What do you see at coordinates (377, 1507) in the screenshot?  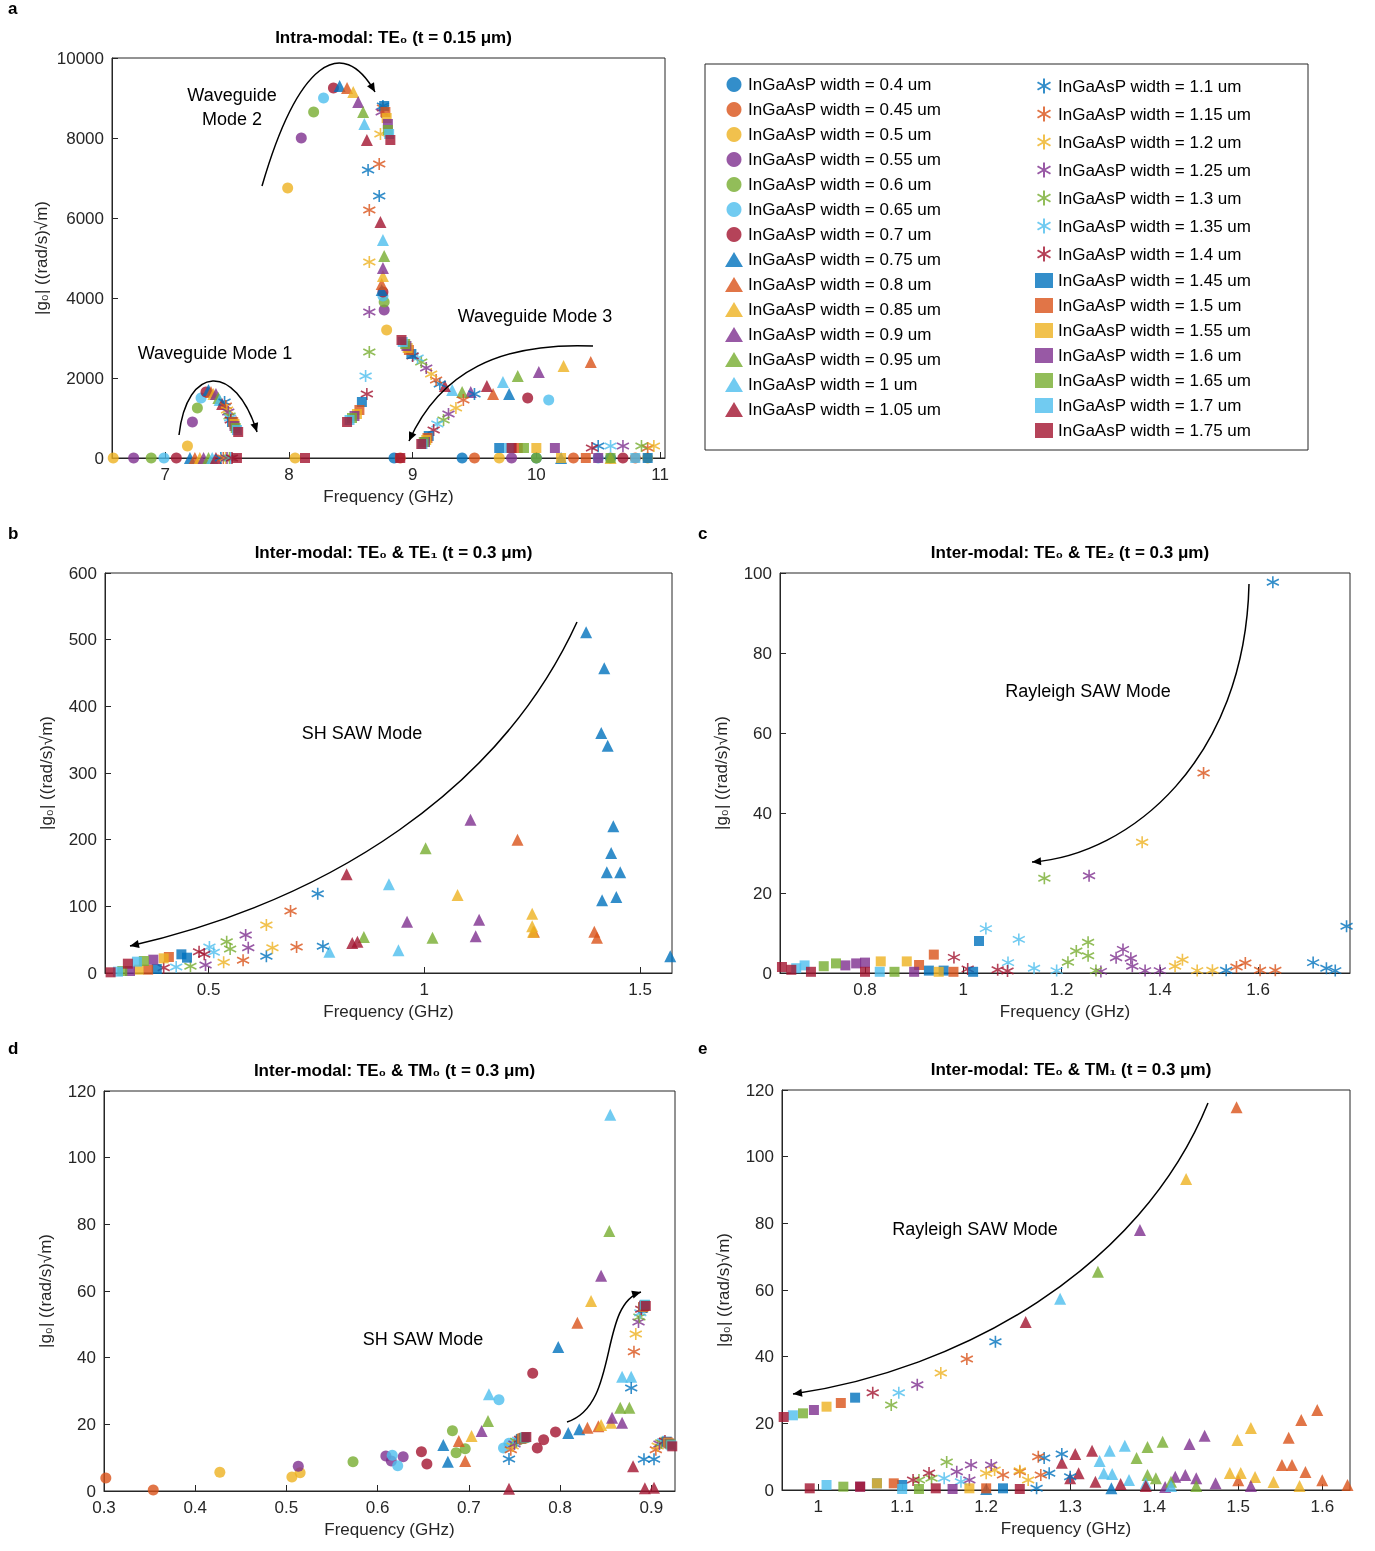 I see `x-tick-label: 0.6` at bounding box center [377, 1507].